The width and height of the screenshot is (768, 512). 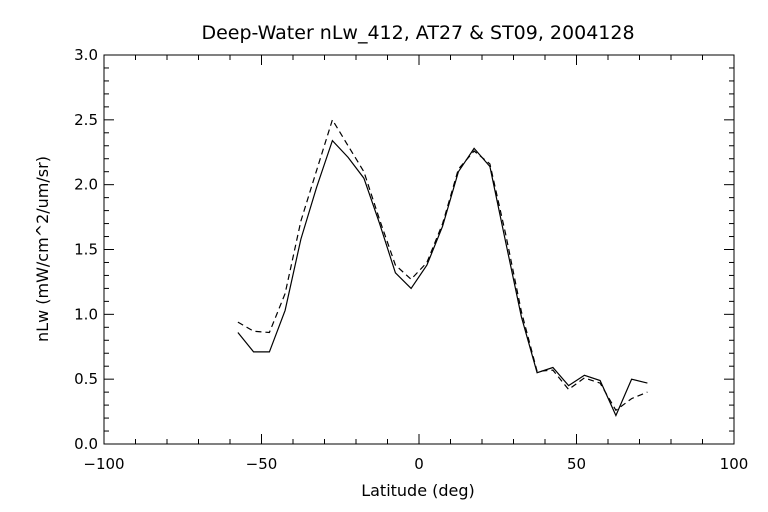 I want to click on y-tick-label: 1.0, so click(x=86, y=314).